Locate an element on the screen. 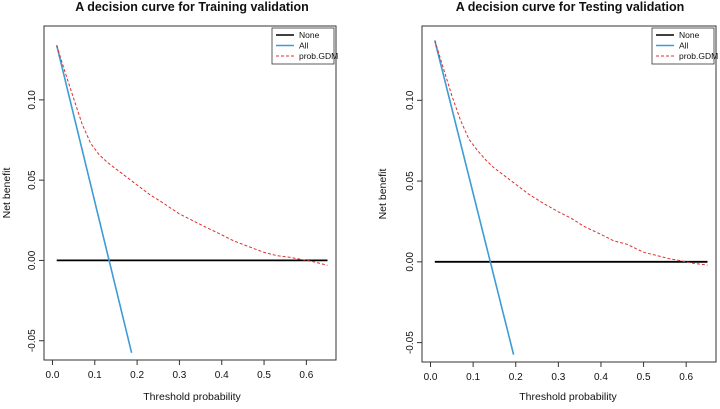 Image resolution: width=720 pixels, height=409 pixels. chart-title: A decision curve for Testing validation is located at coordinates (570, 7).